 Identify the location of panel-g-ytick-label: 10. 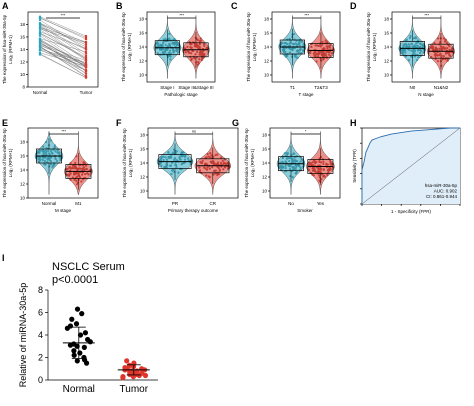
(265, 191).